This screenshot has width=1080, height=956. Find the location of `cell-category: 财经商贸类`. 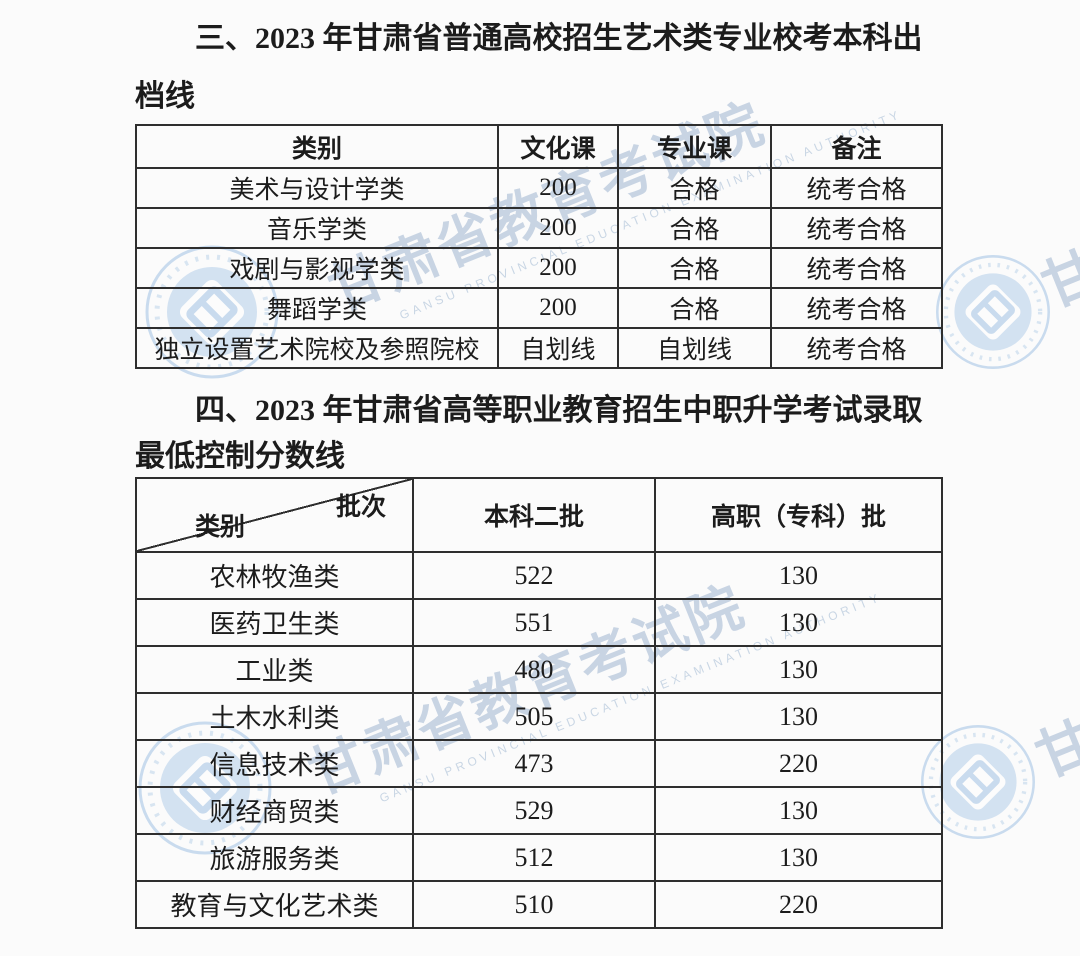

cell-category: 财经商贸类 is located at coordinates (274, 810).